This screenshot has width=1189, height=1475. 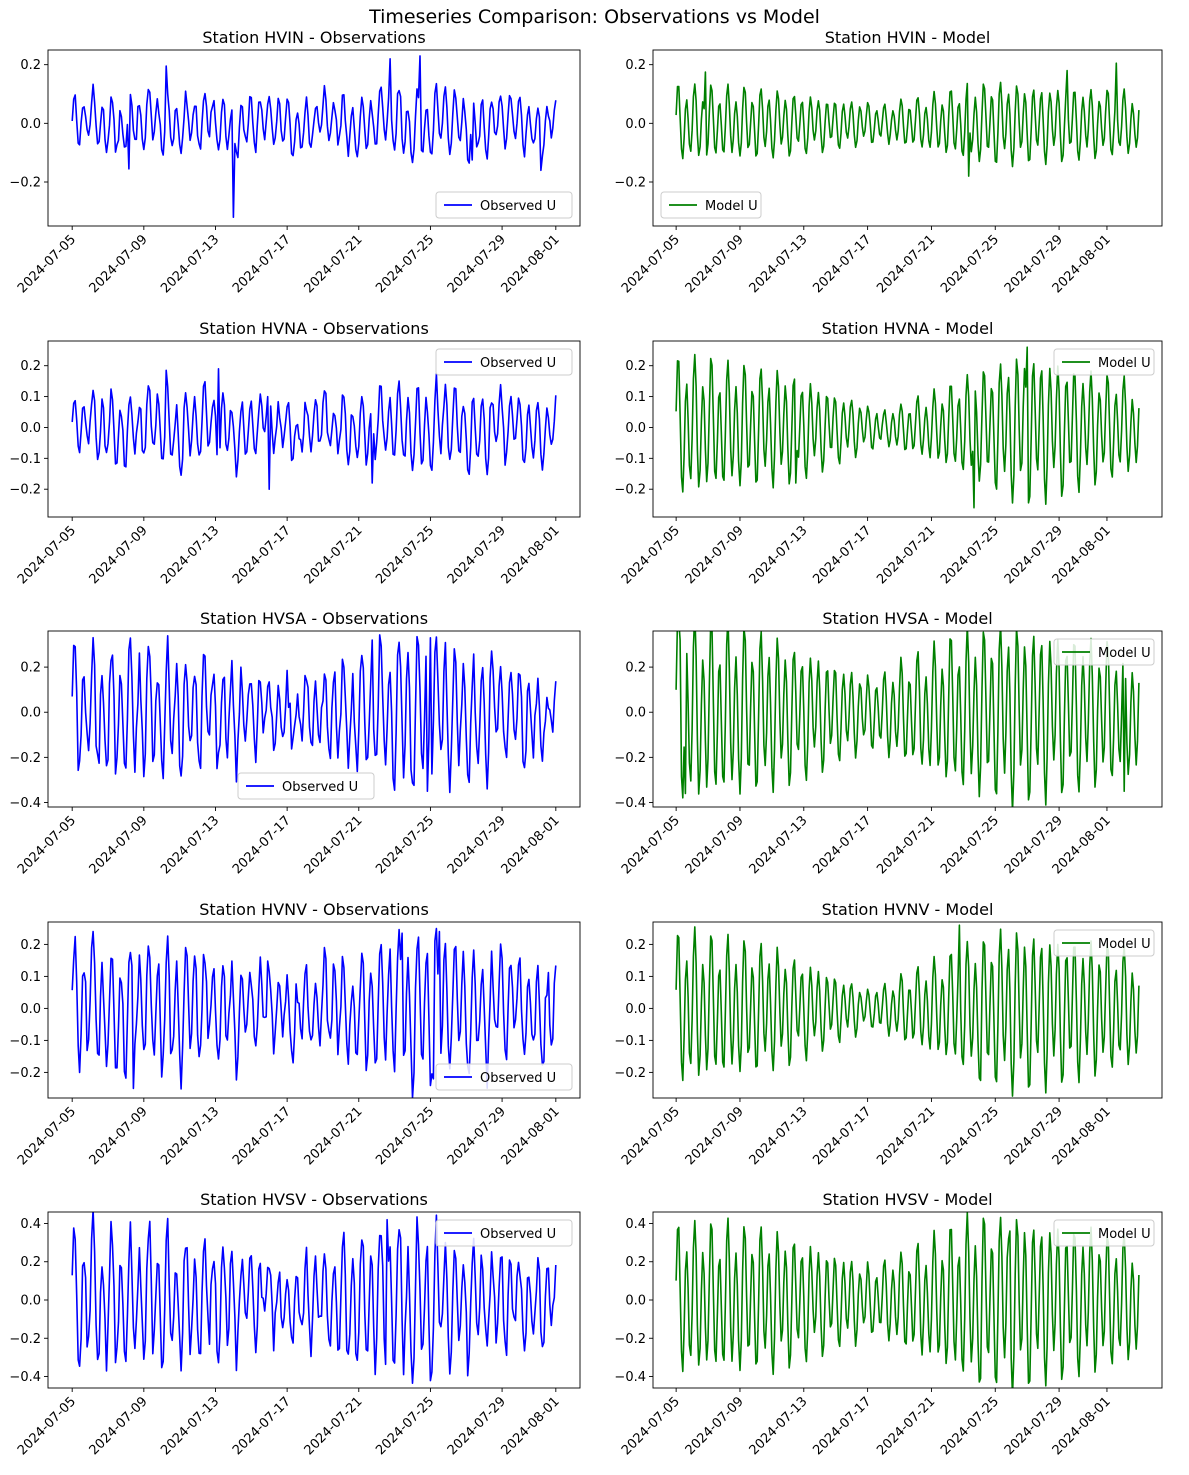 I want to click on y-tick-label: −0.1, so click(x=630, y=1041).